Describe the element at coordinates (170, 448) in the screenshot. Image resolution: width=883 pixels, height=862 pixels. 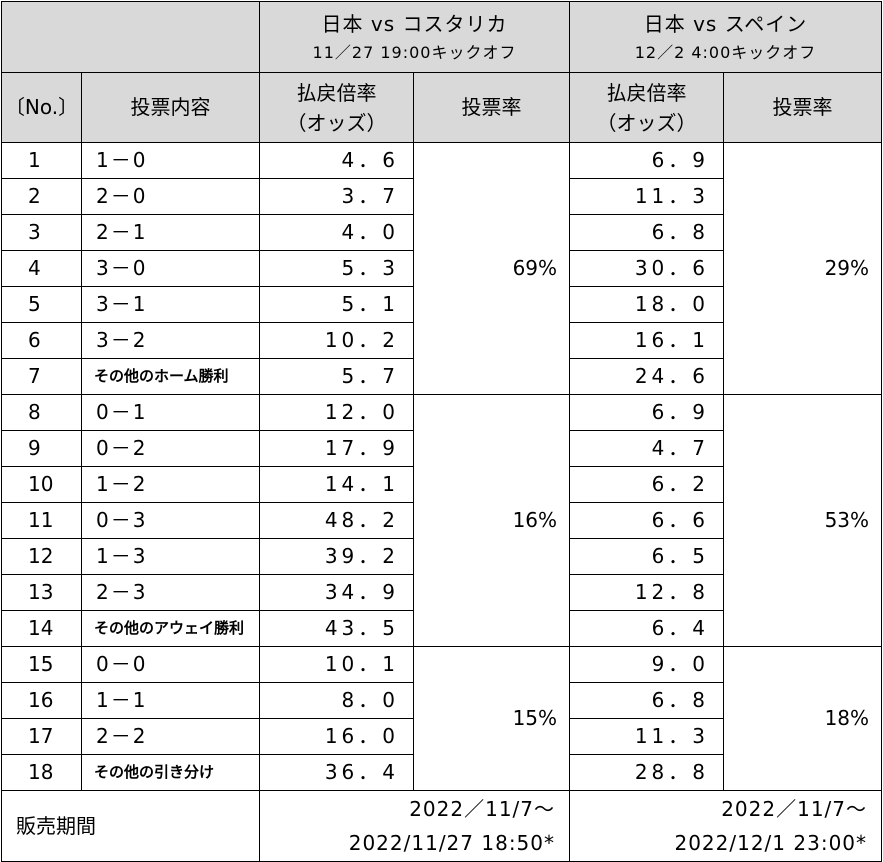
I see `vote-content: 0－2` at that location.